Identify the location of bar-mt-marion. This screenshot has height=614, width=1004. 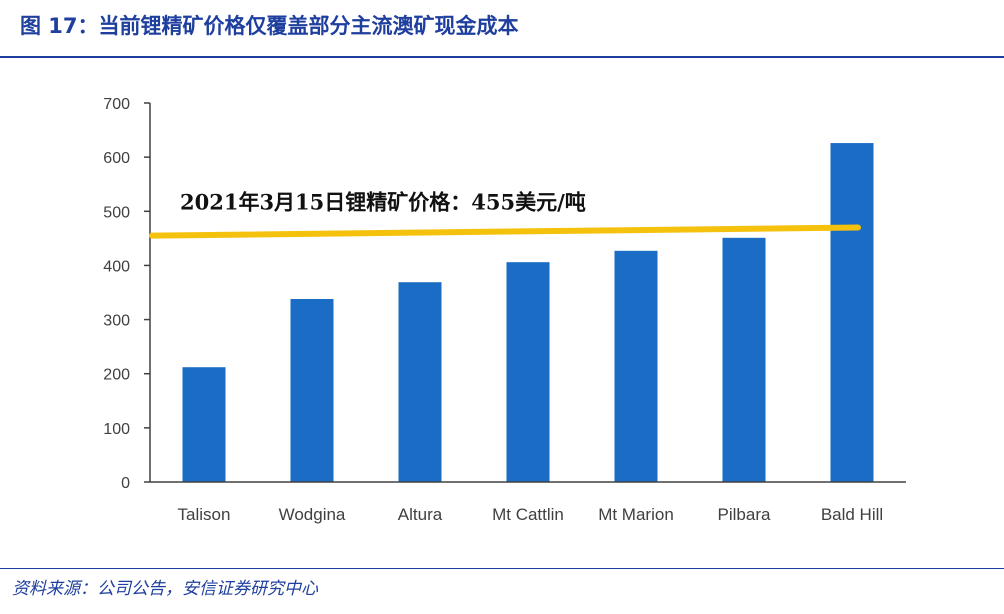
(636, 366).